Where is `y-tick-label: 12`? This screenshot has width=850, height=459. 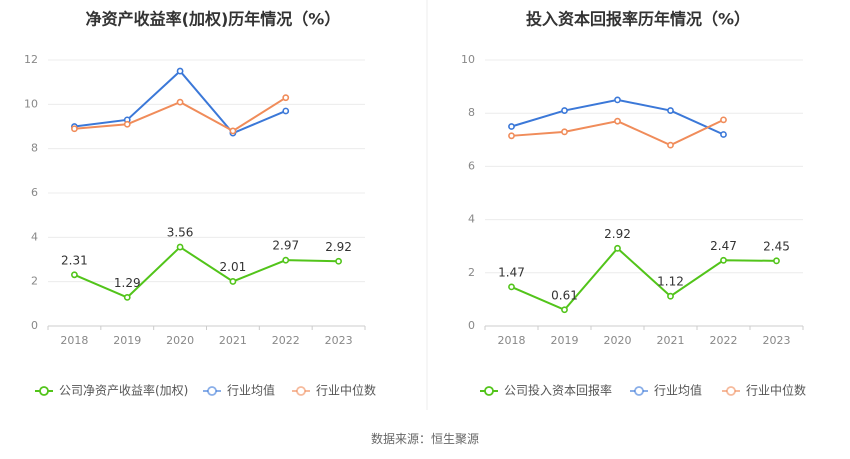
y-tick-label: 12 is located at coordinates (31, 59).